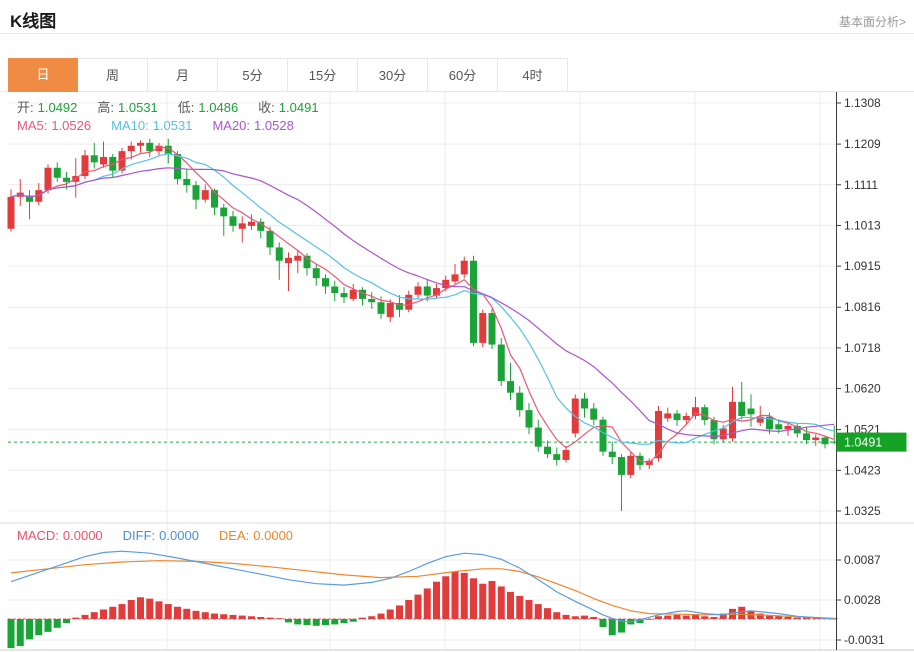 Image resolution: width=914 pixels, height=652 pixels. Describe the element at coordinates (47, 107) in the screenshot. I see `legend-item: 开: 1.0492` at that location.